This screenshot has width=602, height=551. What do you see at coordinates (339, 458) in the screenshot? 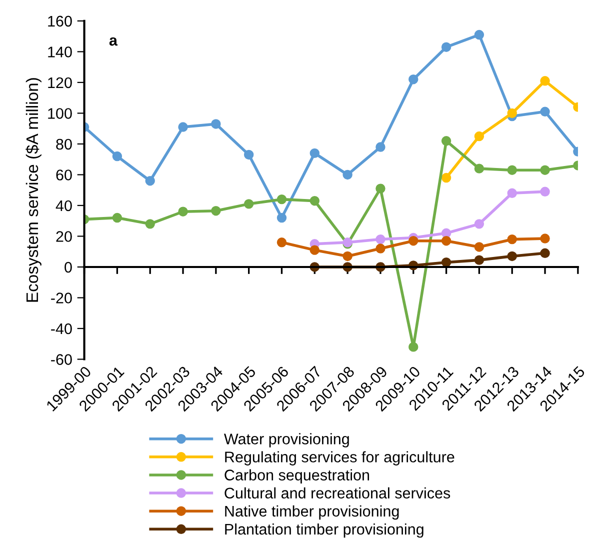
I see `legend-label: Regulating services for agriculture` at bounding box center [339, 458].